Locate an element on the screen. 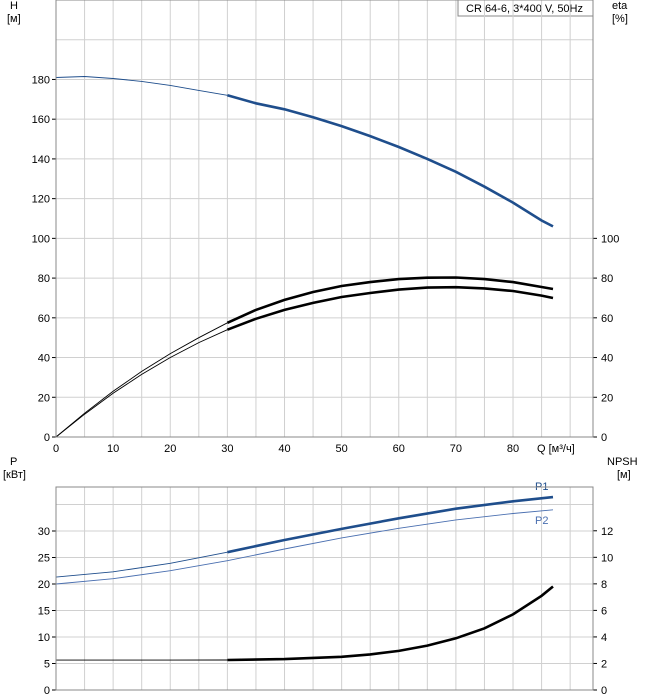 Image resolution: width=658 pixels, height=700 pixels. x-tick-label: 60 is located at coordinates (399, 449).